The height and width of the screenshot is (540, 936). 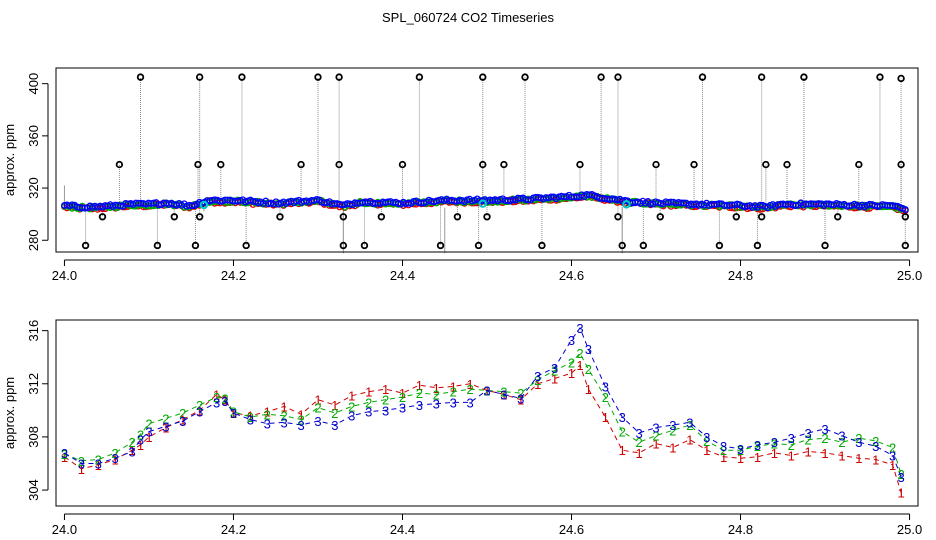 What do you see at coordinates (233, 275) in the screenshot?
I see `top-x-tick-label: 24.2` at bounding box center [233, 275].